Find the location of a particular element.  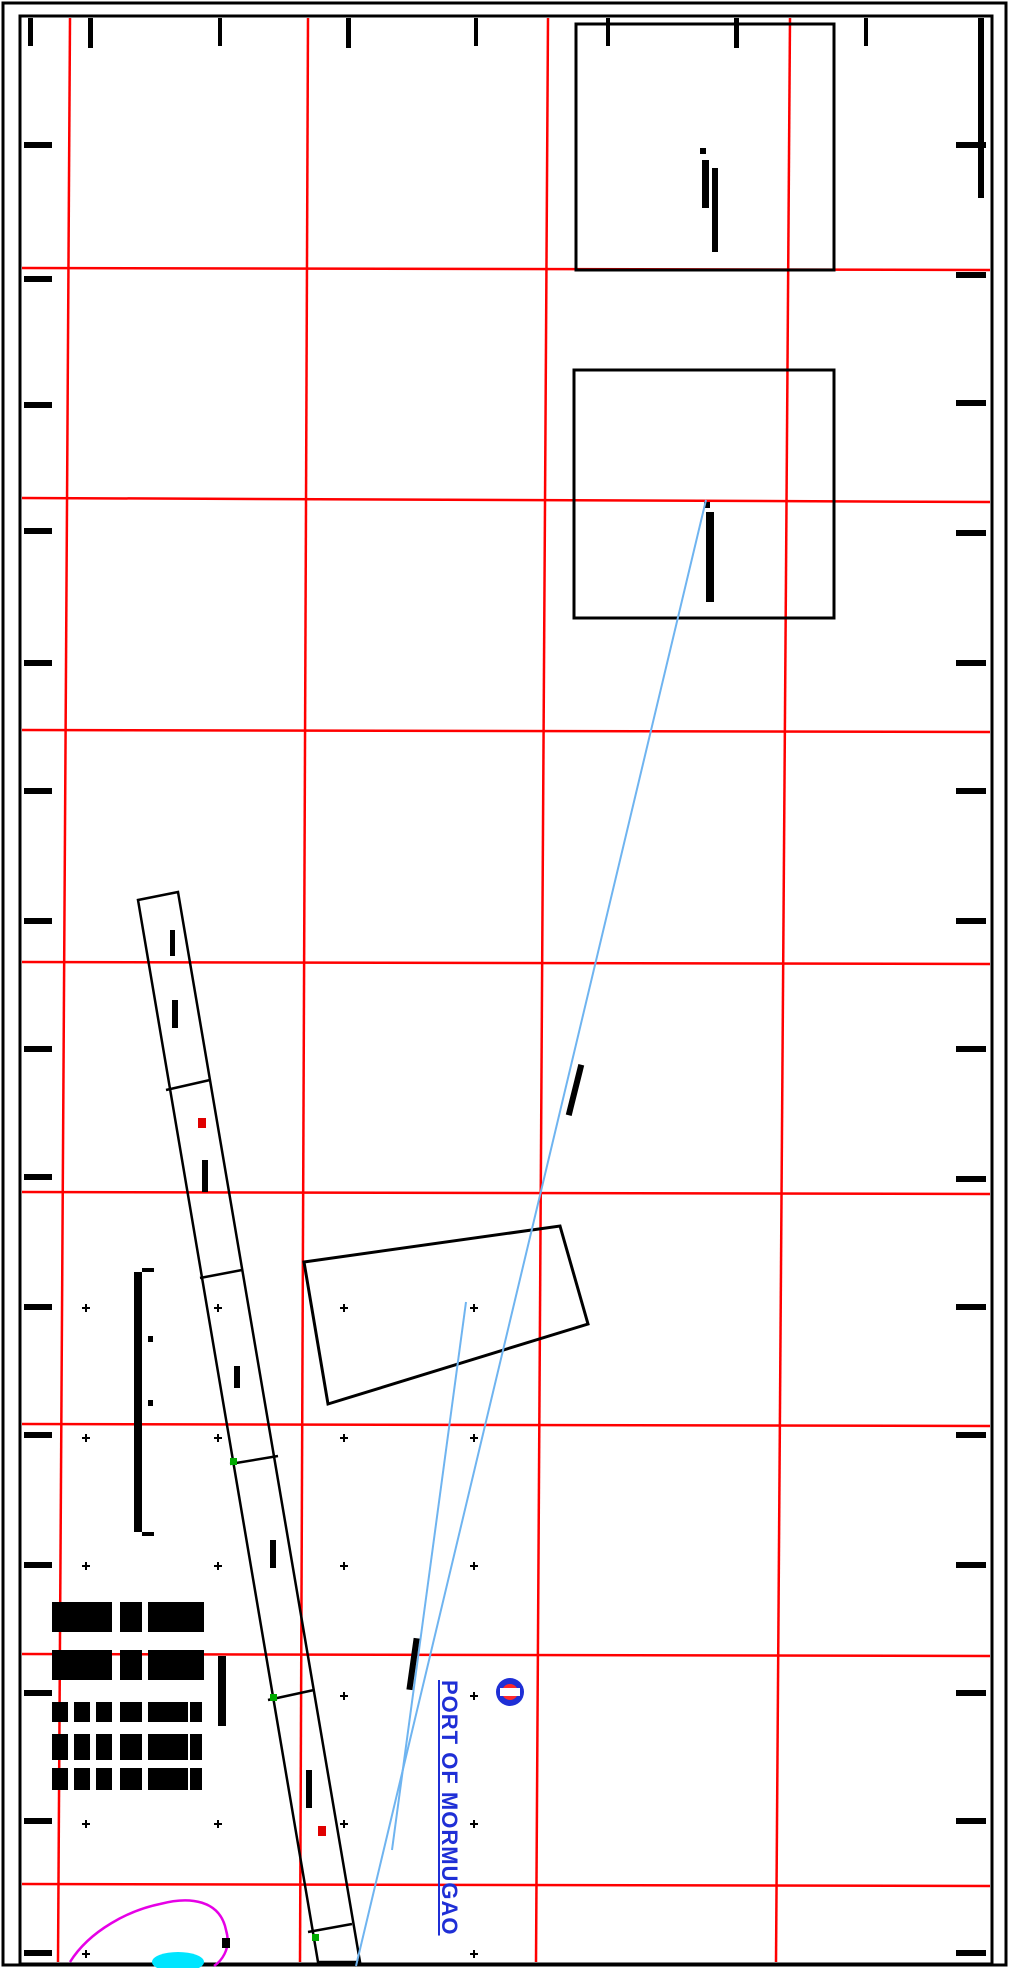

position-crosses is located at coordinates (280, 1631).